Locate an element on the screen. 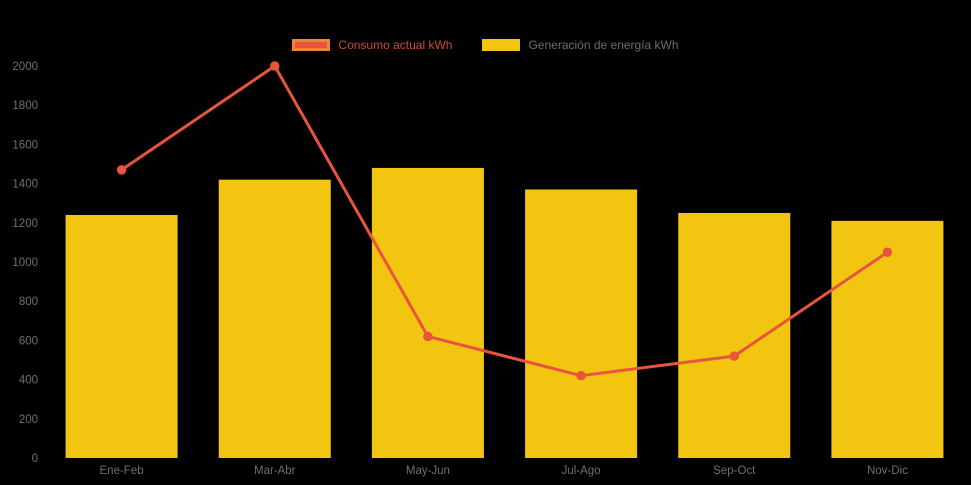 The width and height of the screenshot is (971, 485). legend-item-consumo: Consumo actual kWh is located at coordinates (372, 45).